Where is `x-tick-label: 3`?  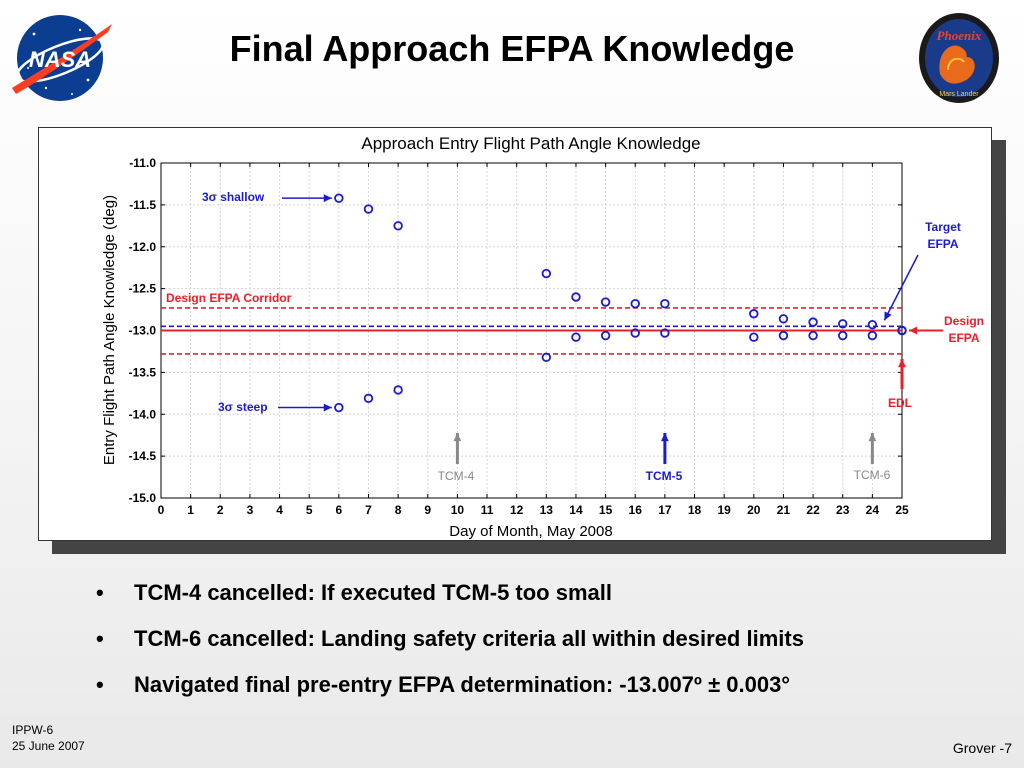 x-tick-label: 3 is located at coordinates (250, 510).